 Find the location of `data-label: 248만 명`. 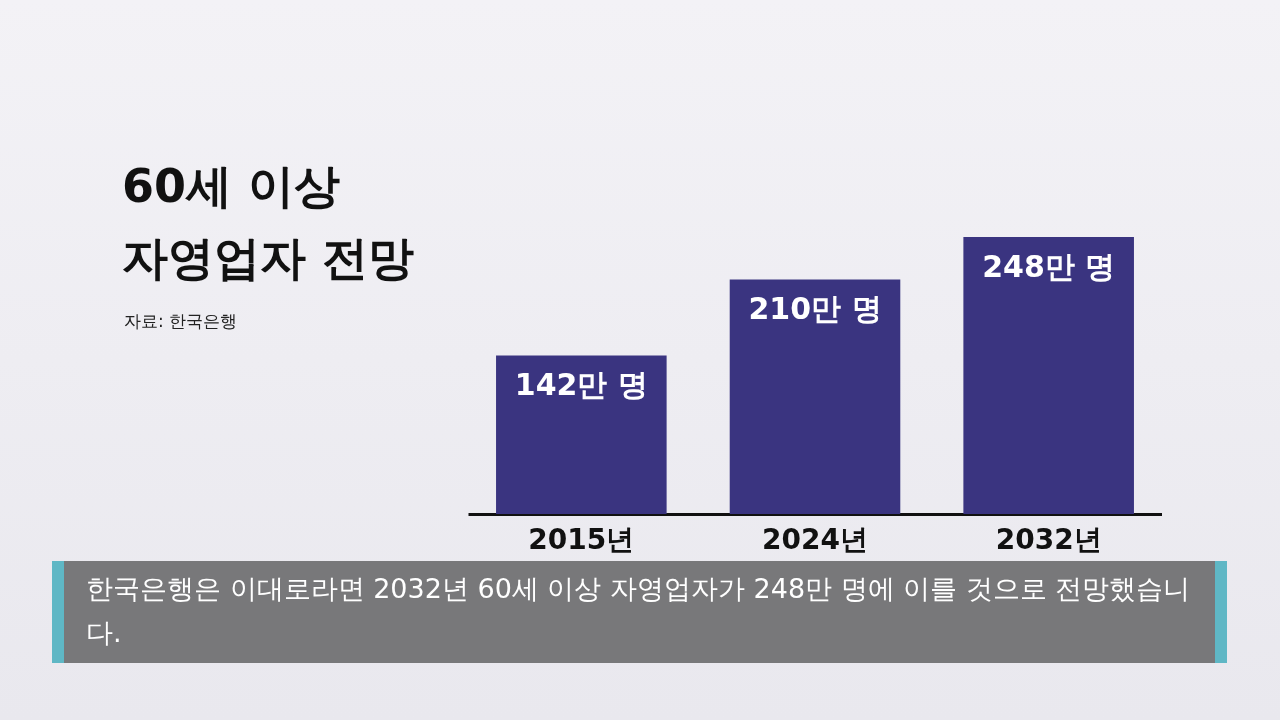

data-label: 248만 명 is located at coordinates (1049, 266).